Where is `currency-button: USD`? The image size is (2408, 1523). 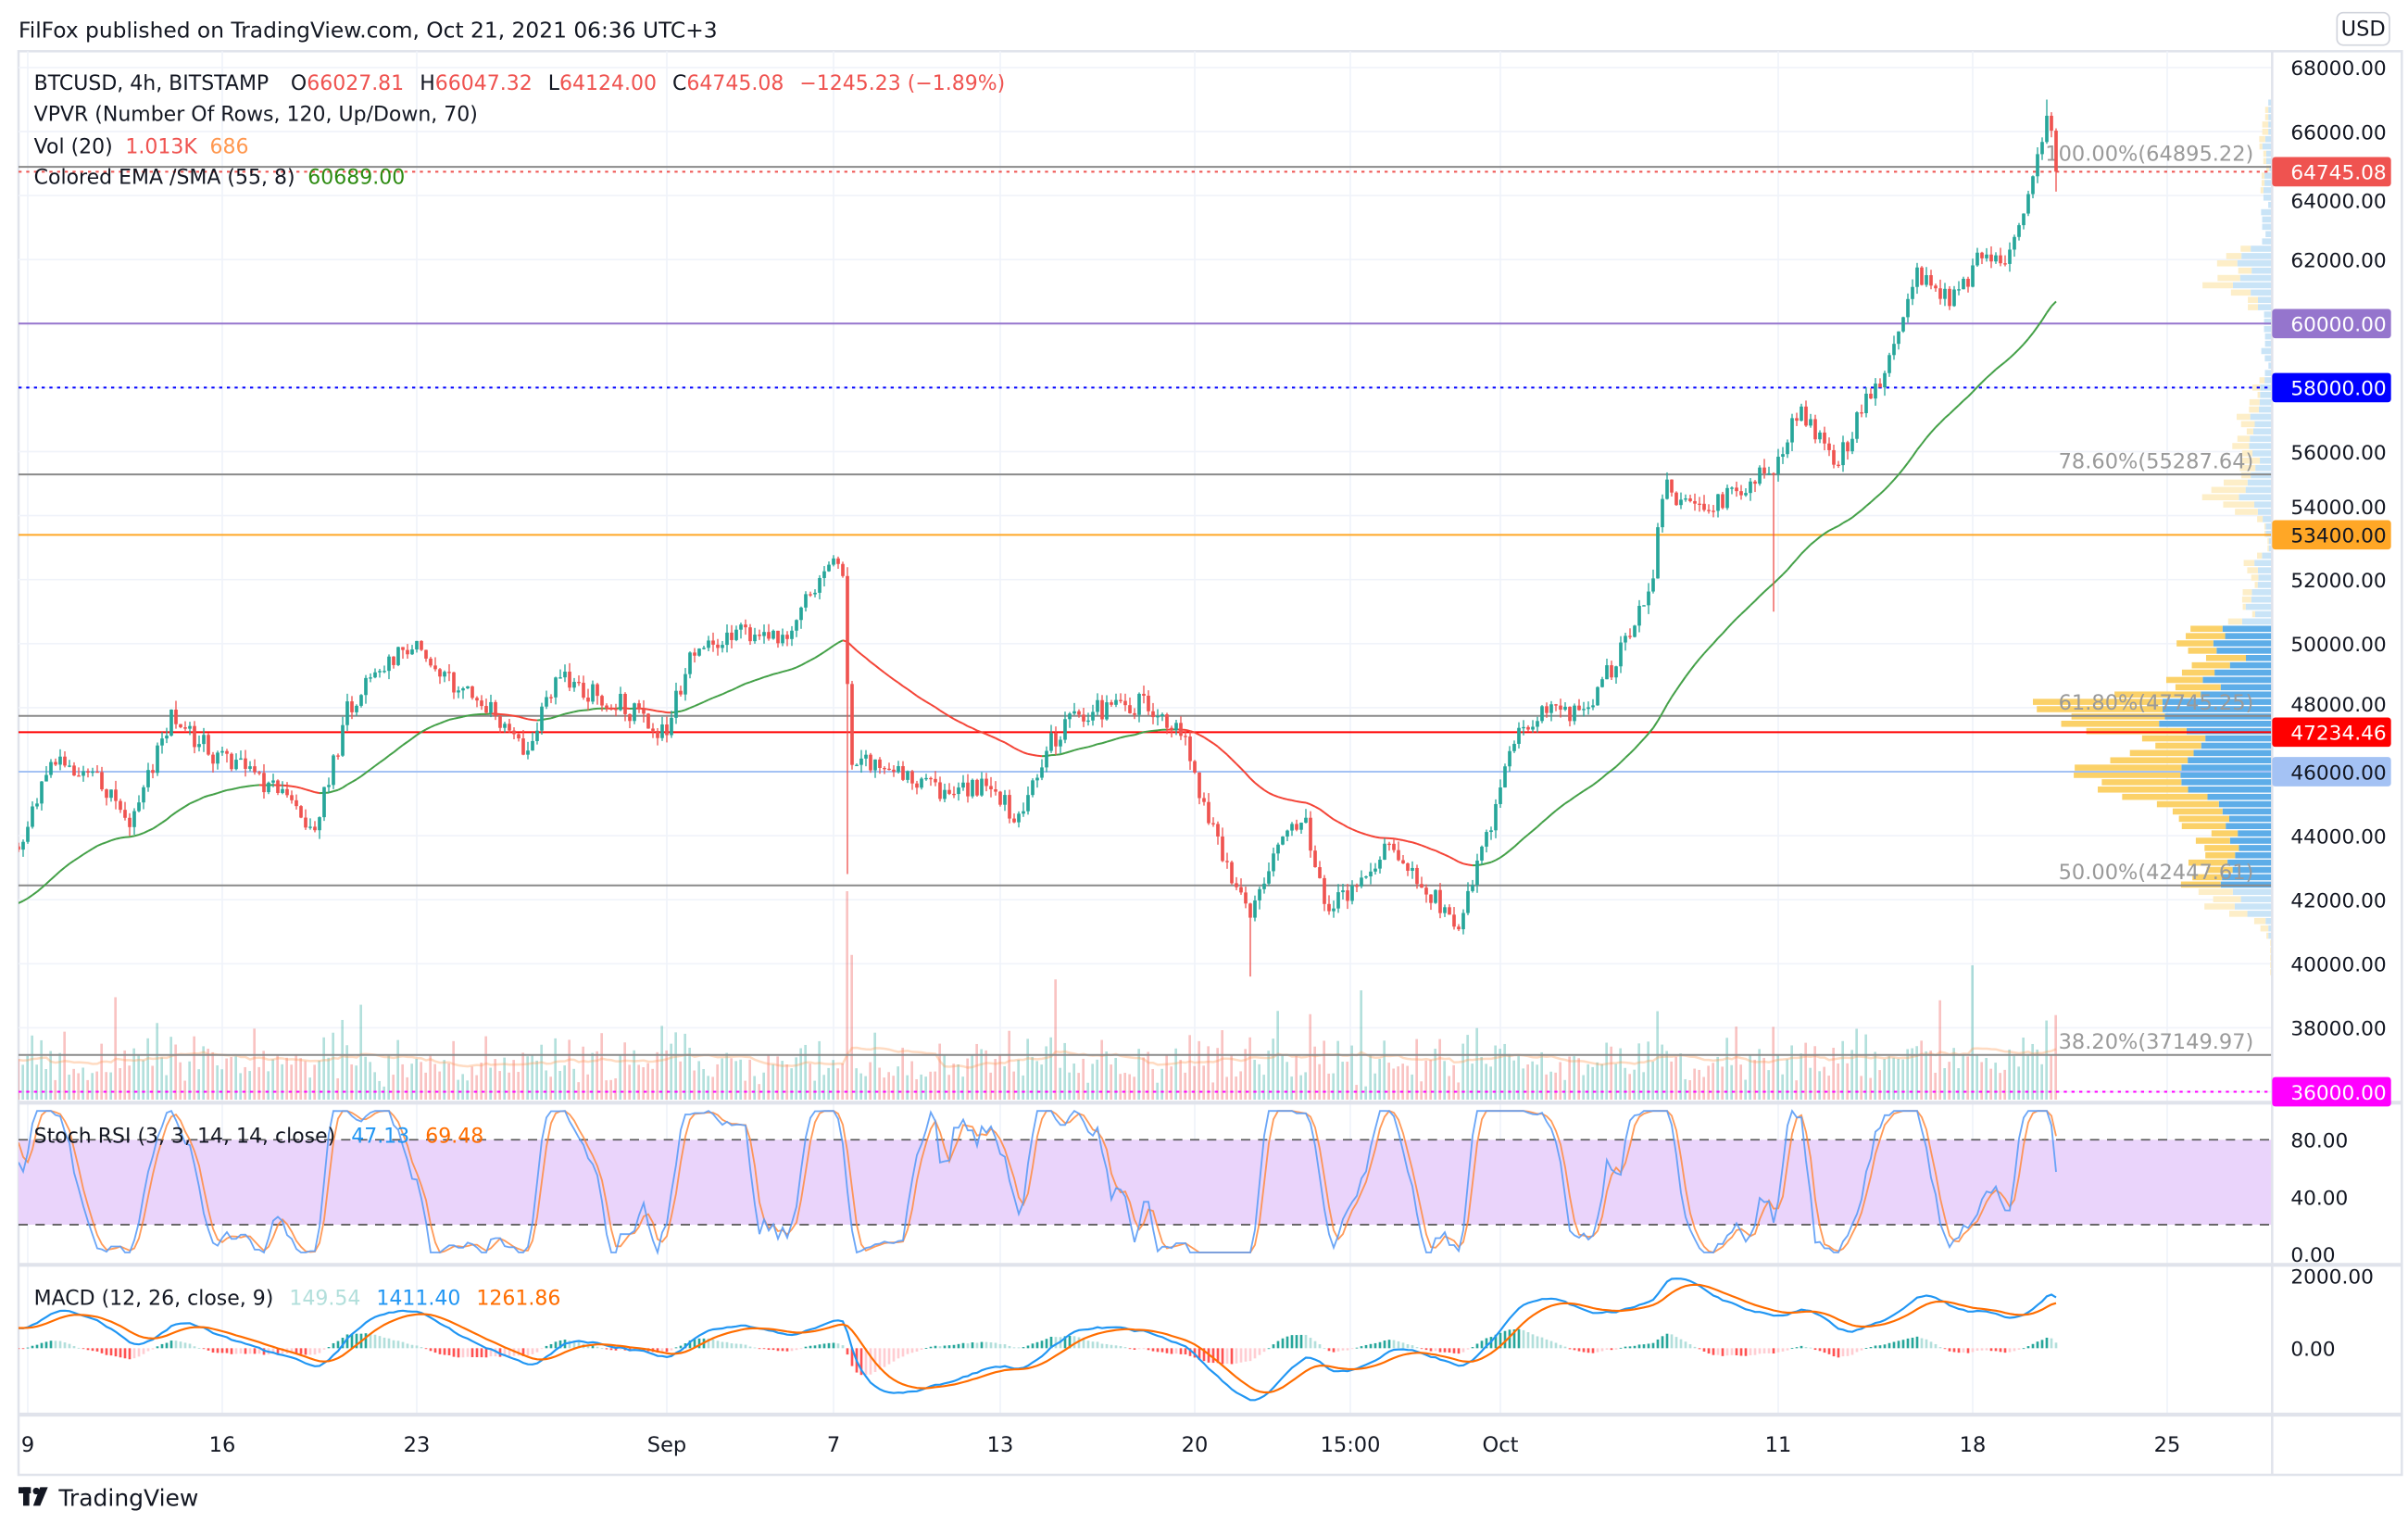 currency-button: USD is located at coordinates (2363, 28).